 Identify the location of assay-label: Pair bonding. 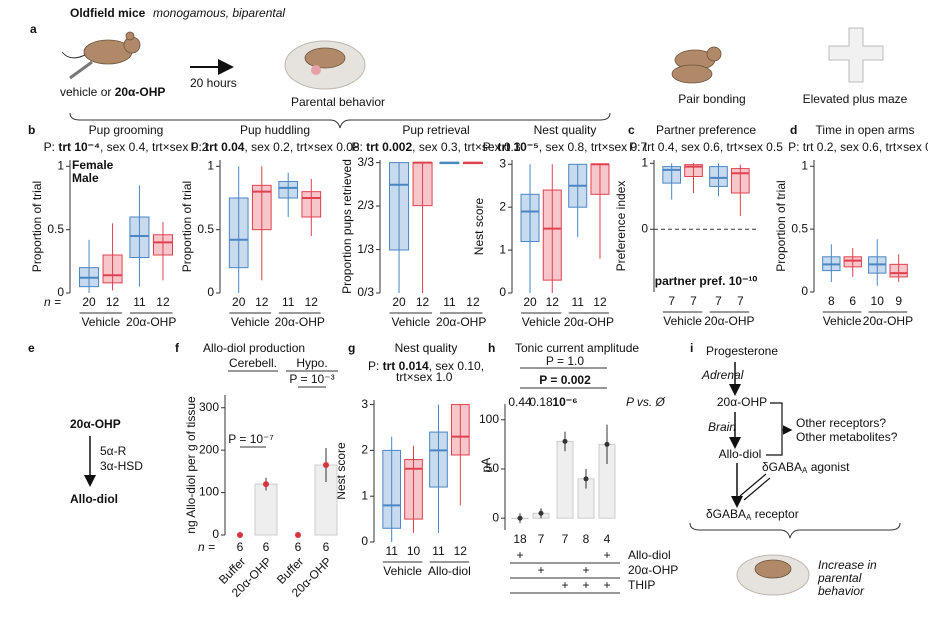
(711, 99).